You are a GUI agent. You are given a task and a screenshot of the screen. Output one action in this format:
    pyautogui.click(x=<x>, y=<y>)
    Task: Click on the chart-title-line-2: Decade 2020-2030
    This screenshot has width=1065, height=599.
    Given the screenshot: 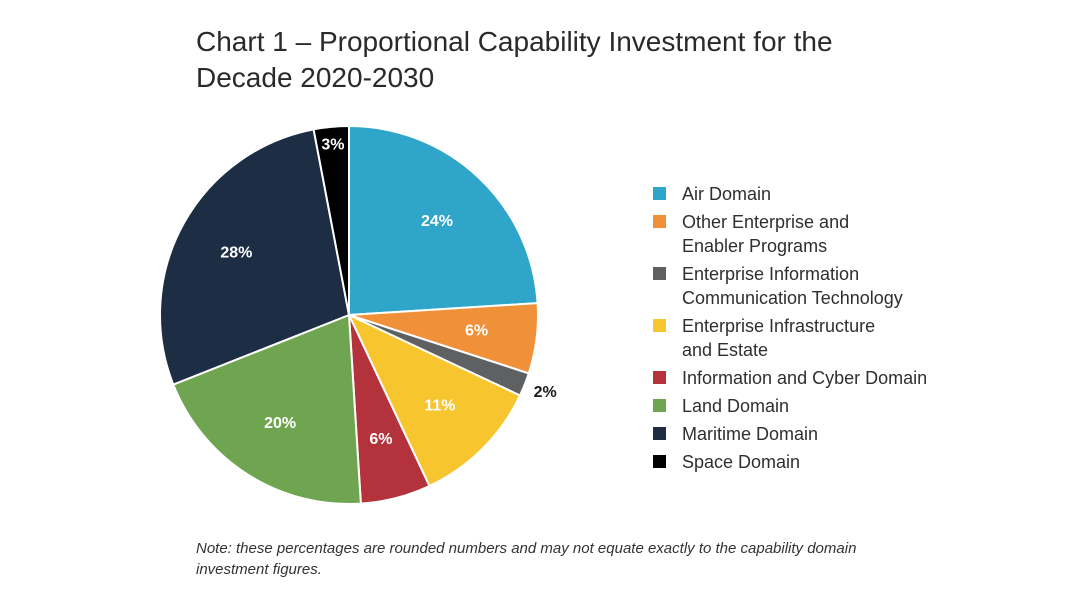 What is the action you would take?
    pyautogui.click(x=315, y=77)
    